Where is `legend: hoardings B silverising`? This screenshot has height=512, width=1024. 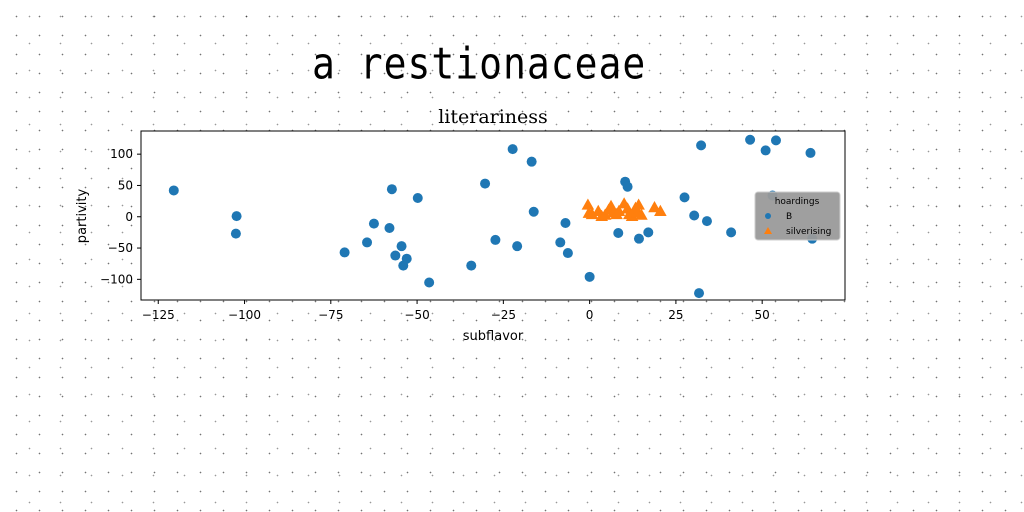
legend: hoardings B silverising is located at coordinates (797, 216).